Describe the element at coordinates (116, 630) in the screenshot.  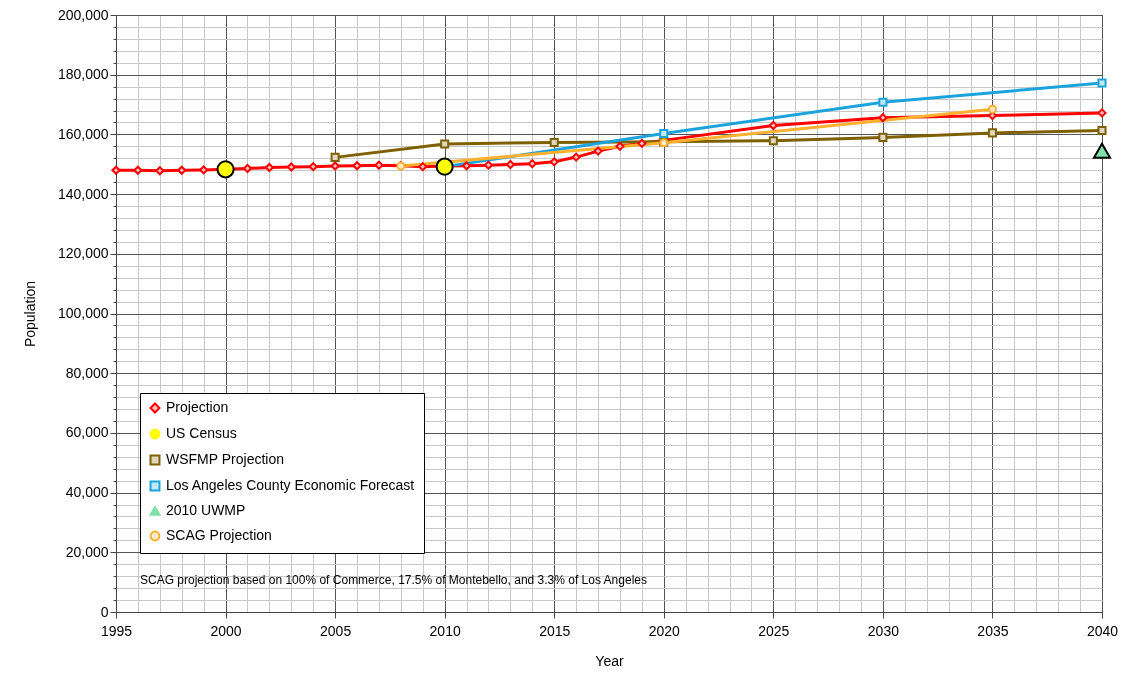
I see `x-tick-label: 1995` at that location.